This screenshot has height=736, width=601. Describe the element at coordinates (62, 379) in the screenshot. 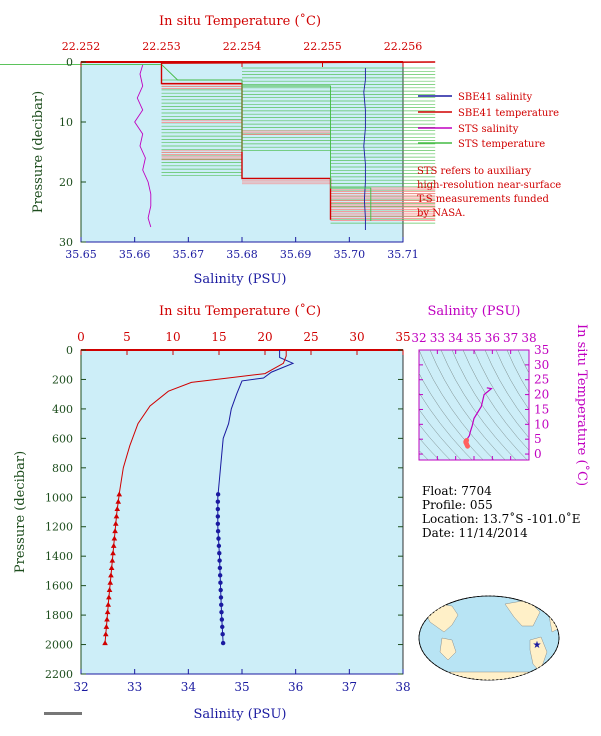

I see `main-left-tick-label: 200` at that location.